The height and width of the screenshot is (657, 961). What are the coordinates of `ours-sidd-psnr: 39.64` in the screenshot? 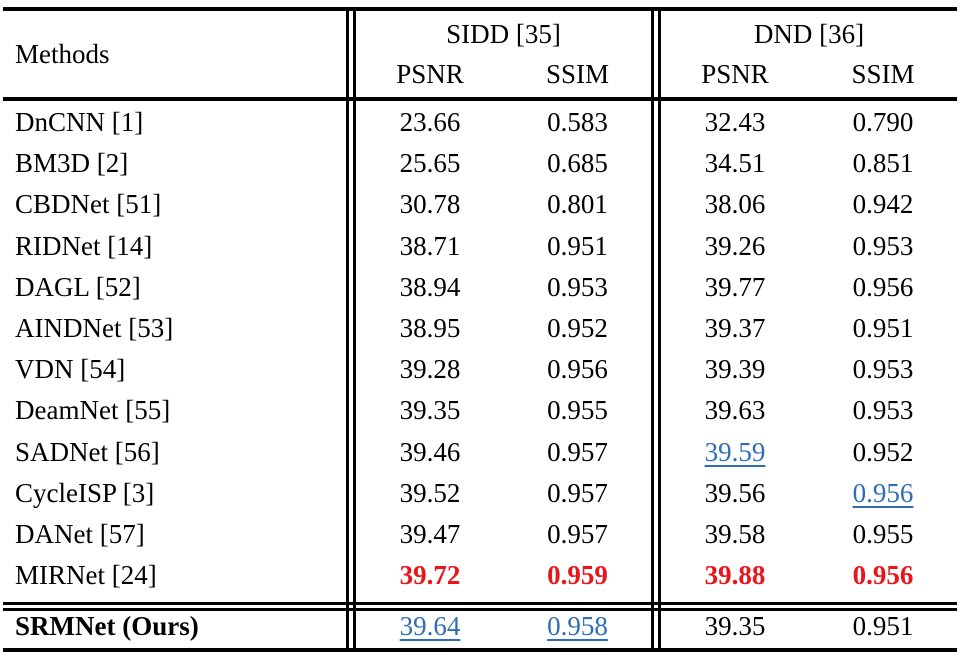 It's located at (430, 626).